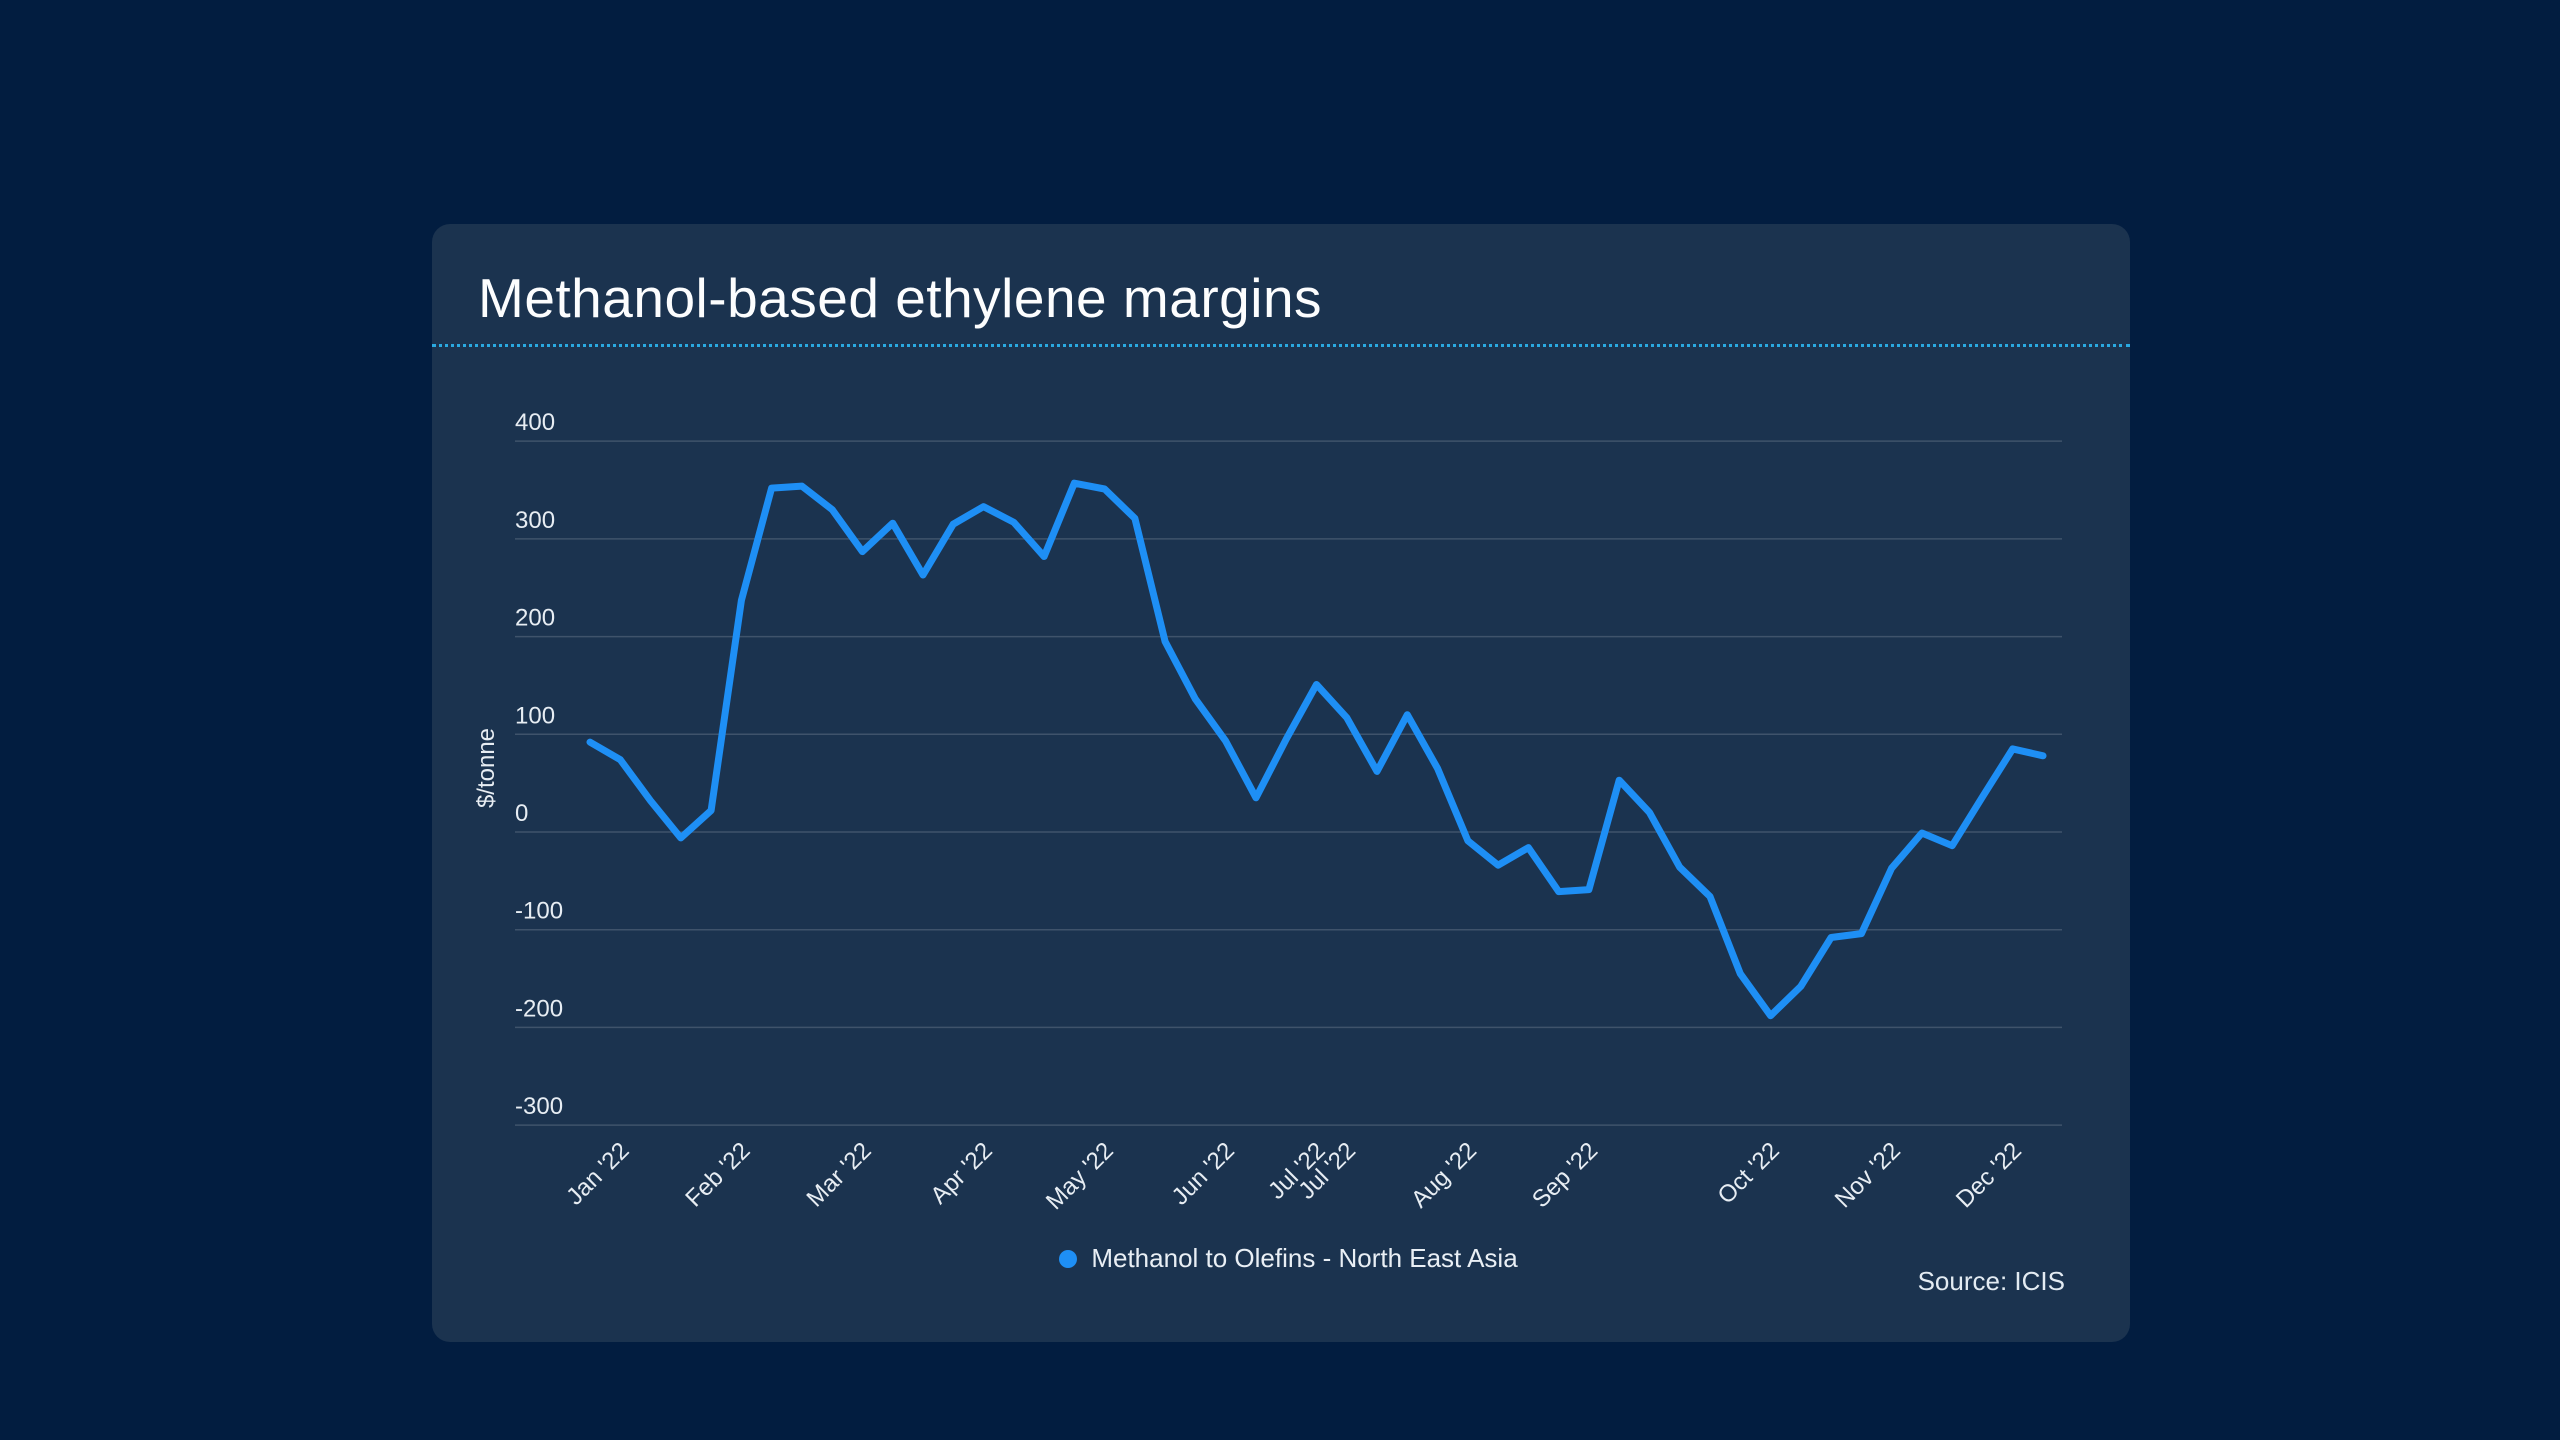  Describe the element at coordinates (1080, 1176) in the screenshot. I see `x-axis-label: May '22` at that location.